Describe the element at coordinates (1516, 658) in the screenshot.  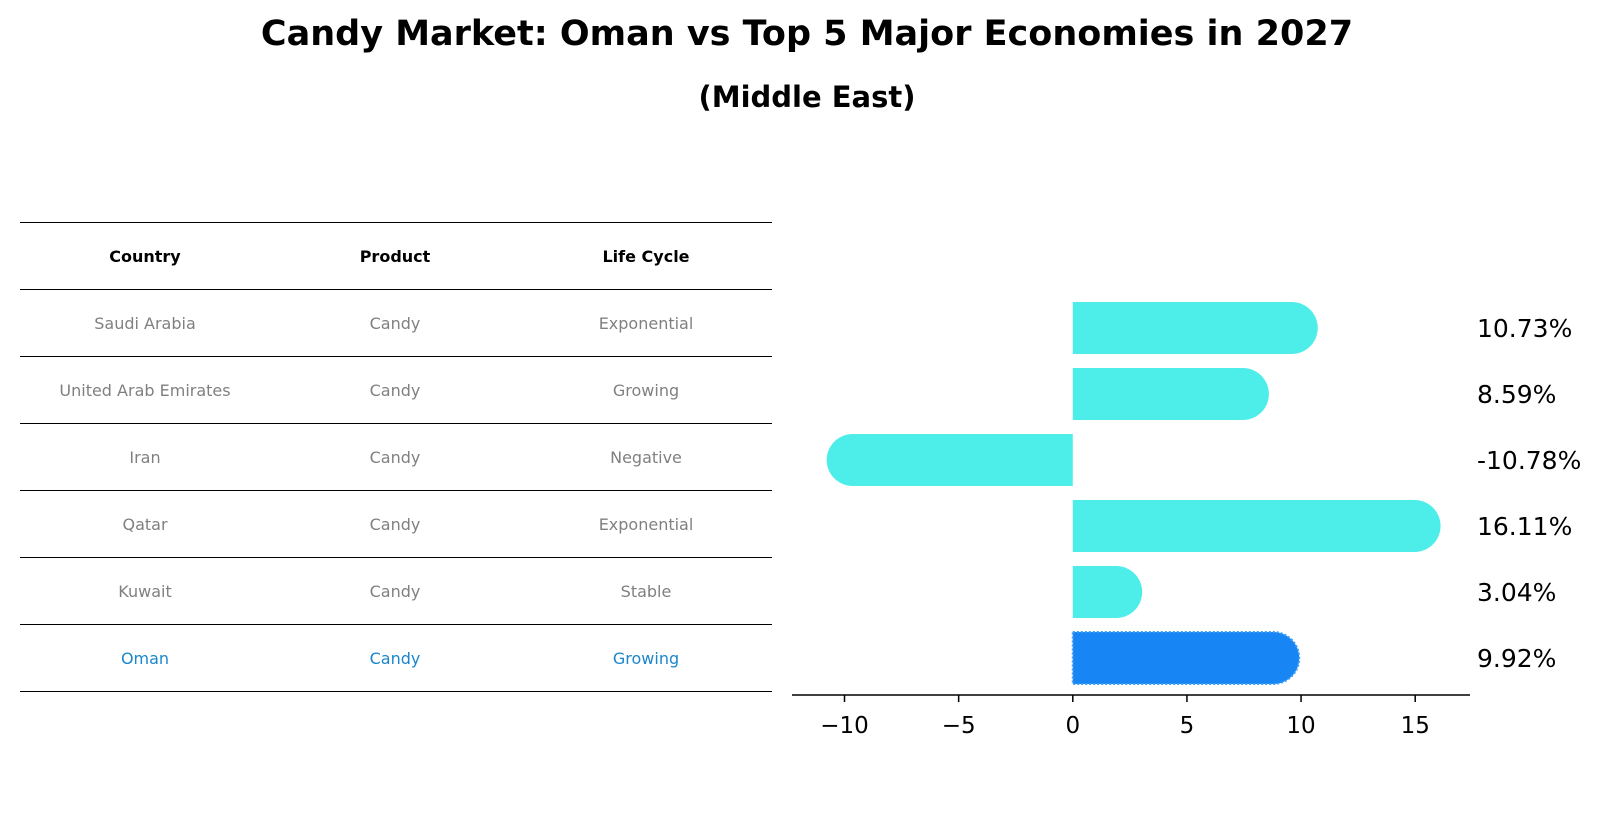
I see `value-label-5: 9.92%` at that location.